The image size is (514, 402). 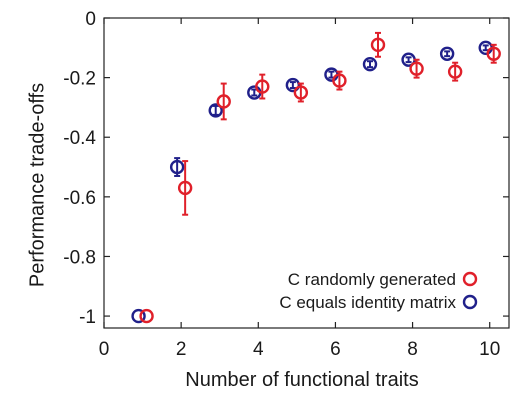 I want to click on x-tick-label: 4, so click(x=258, y=349).